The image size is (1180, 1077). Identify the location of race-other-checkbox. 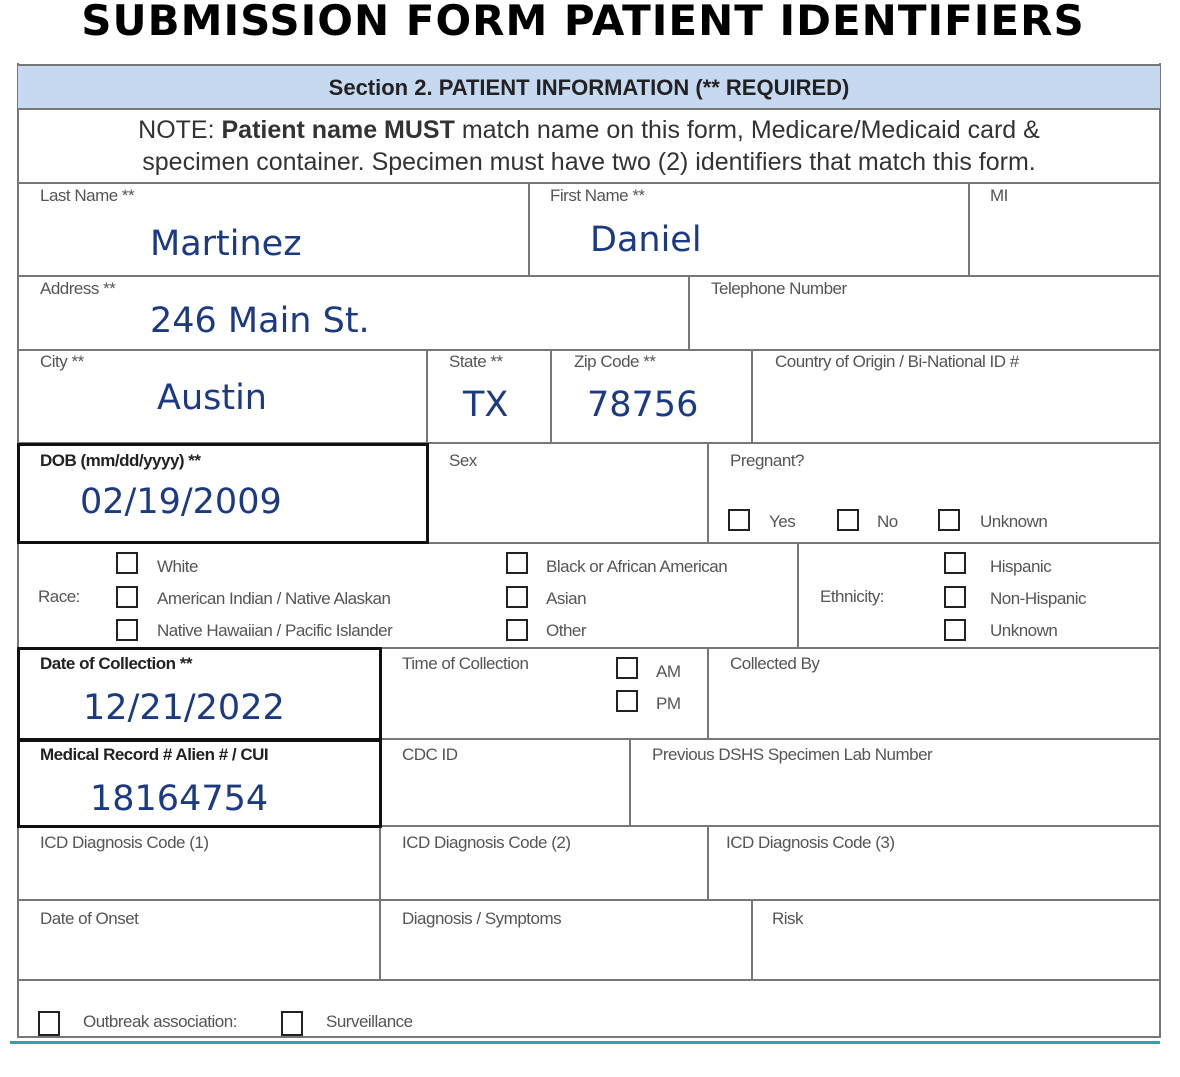
(517, 630).